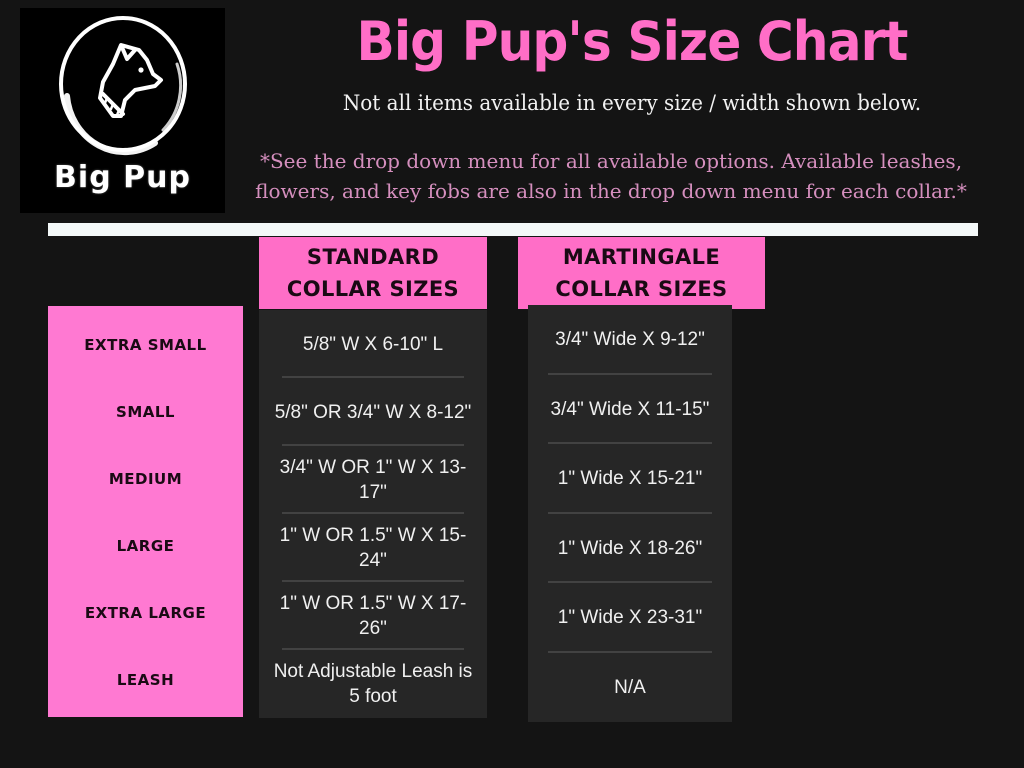 Image resolution: width=1024 pixels, height=768 pixels. Describe the element at coordinates (630, 549) in the screenshot. I see `table-cell-martingale-large: 1" Wide X 18-26"` at that location.